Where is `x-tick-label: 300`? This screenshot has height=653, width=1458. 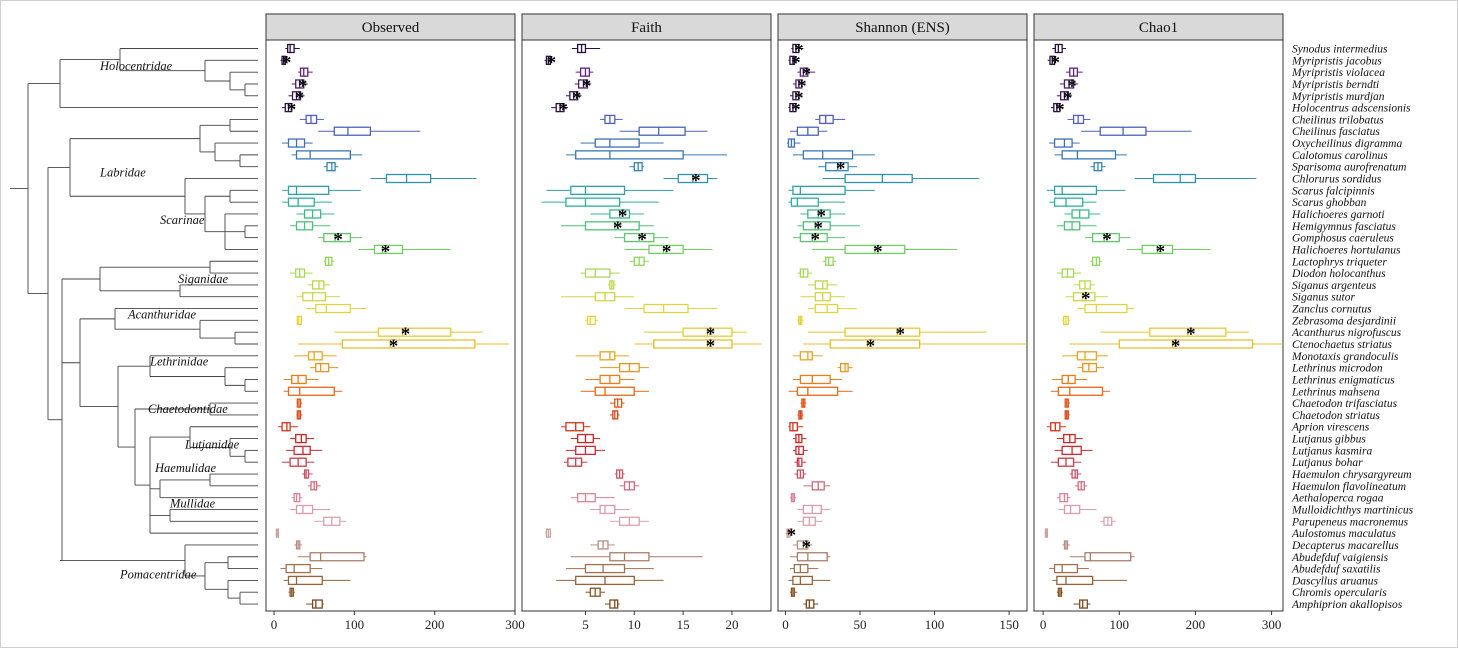
x-tick-label: 300 is located at coordinates (1272, 624).